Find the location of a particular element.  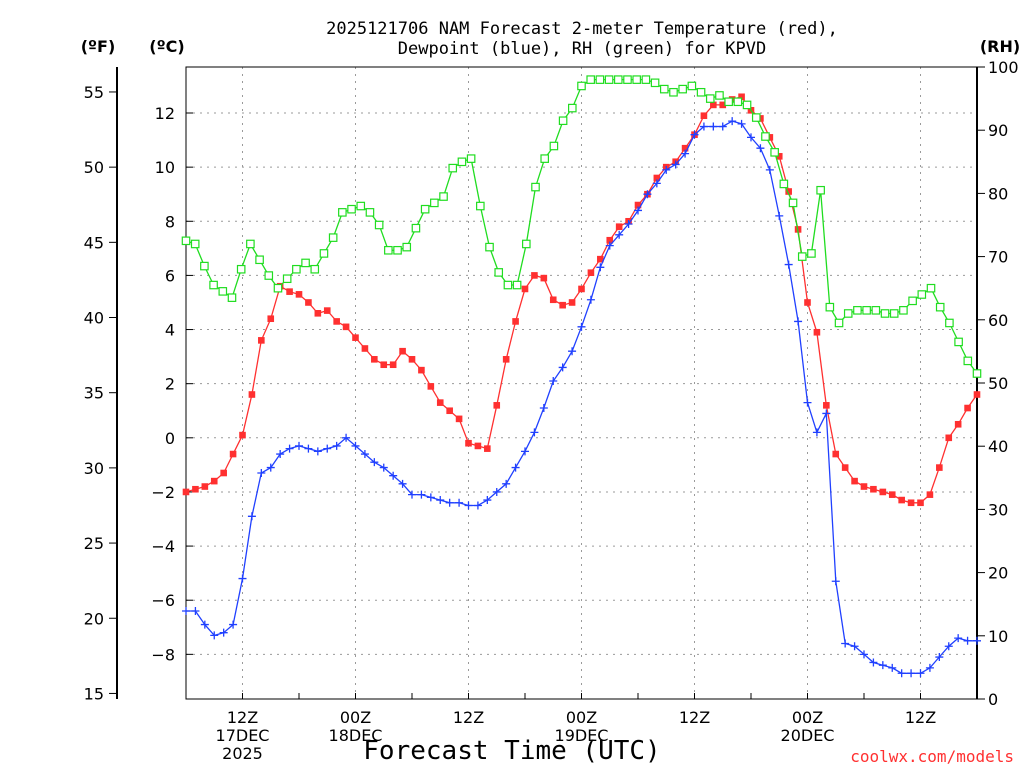

celsius-tick-label: 4 is located at coordinates (170, 330).